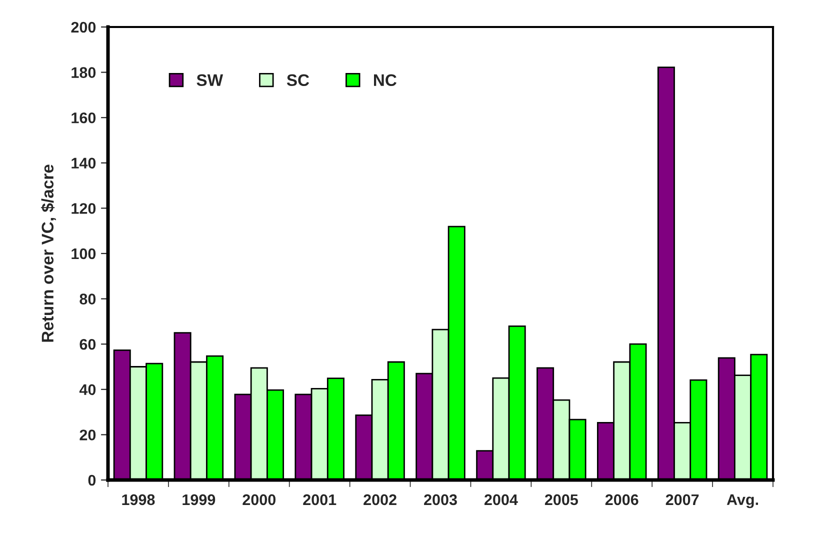  What do you see at coordinates (561, 500) in the screenshot?
I see `x-tick-label: 2005` at bounding box center [561, 500].